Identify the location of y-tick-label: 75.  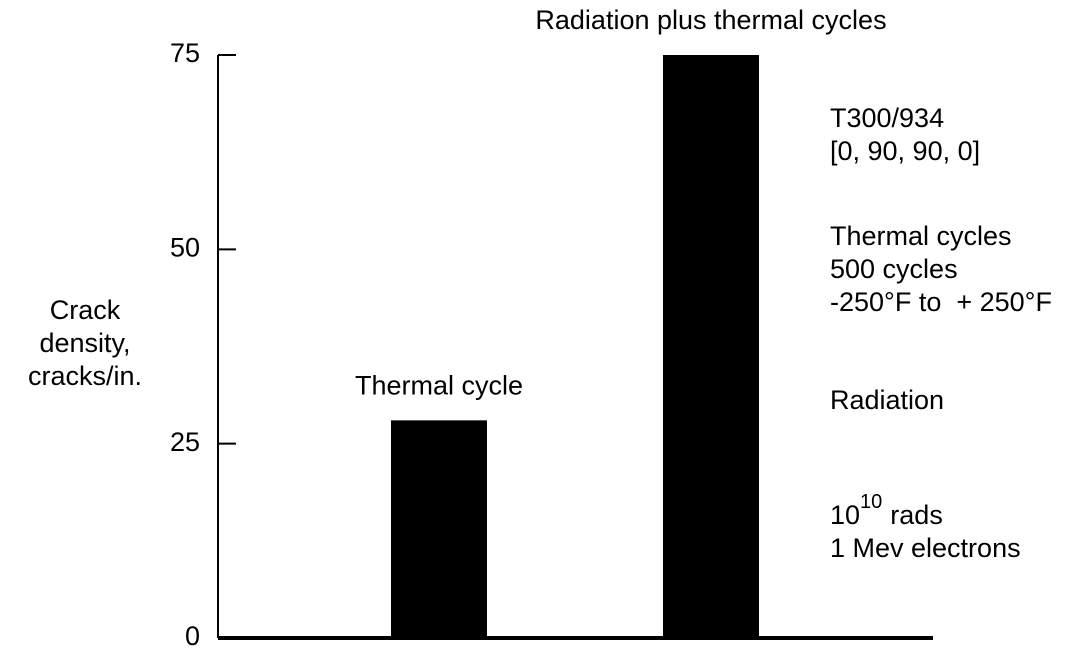
(185, 53).